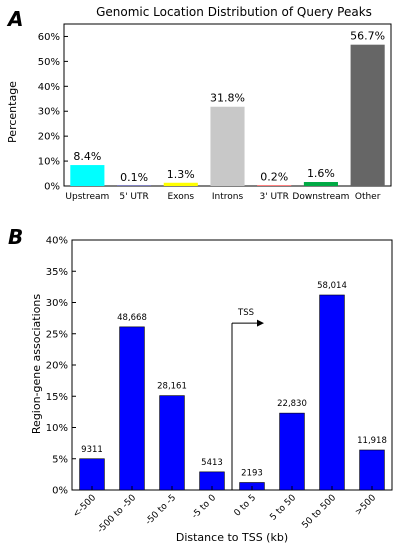  Describe the element at coordinates (15, 237) in the screenshot. I see `panel-b-letter: B` at that location.